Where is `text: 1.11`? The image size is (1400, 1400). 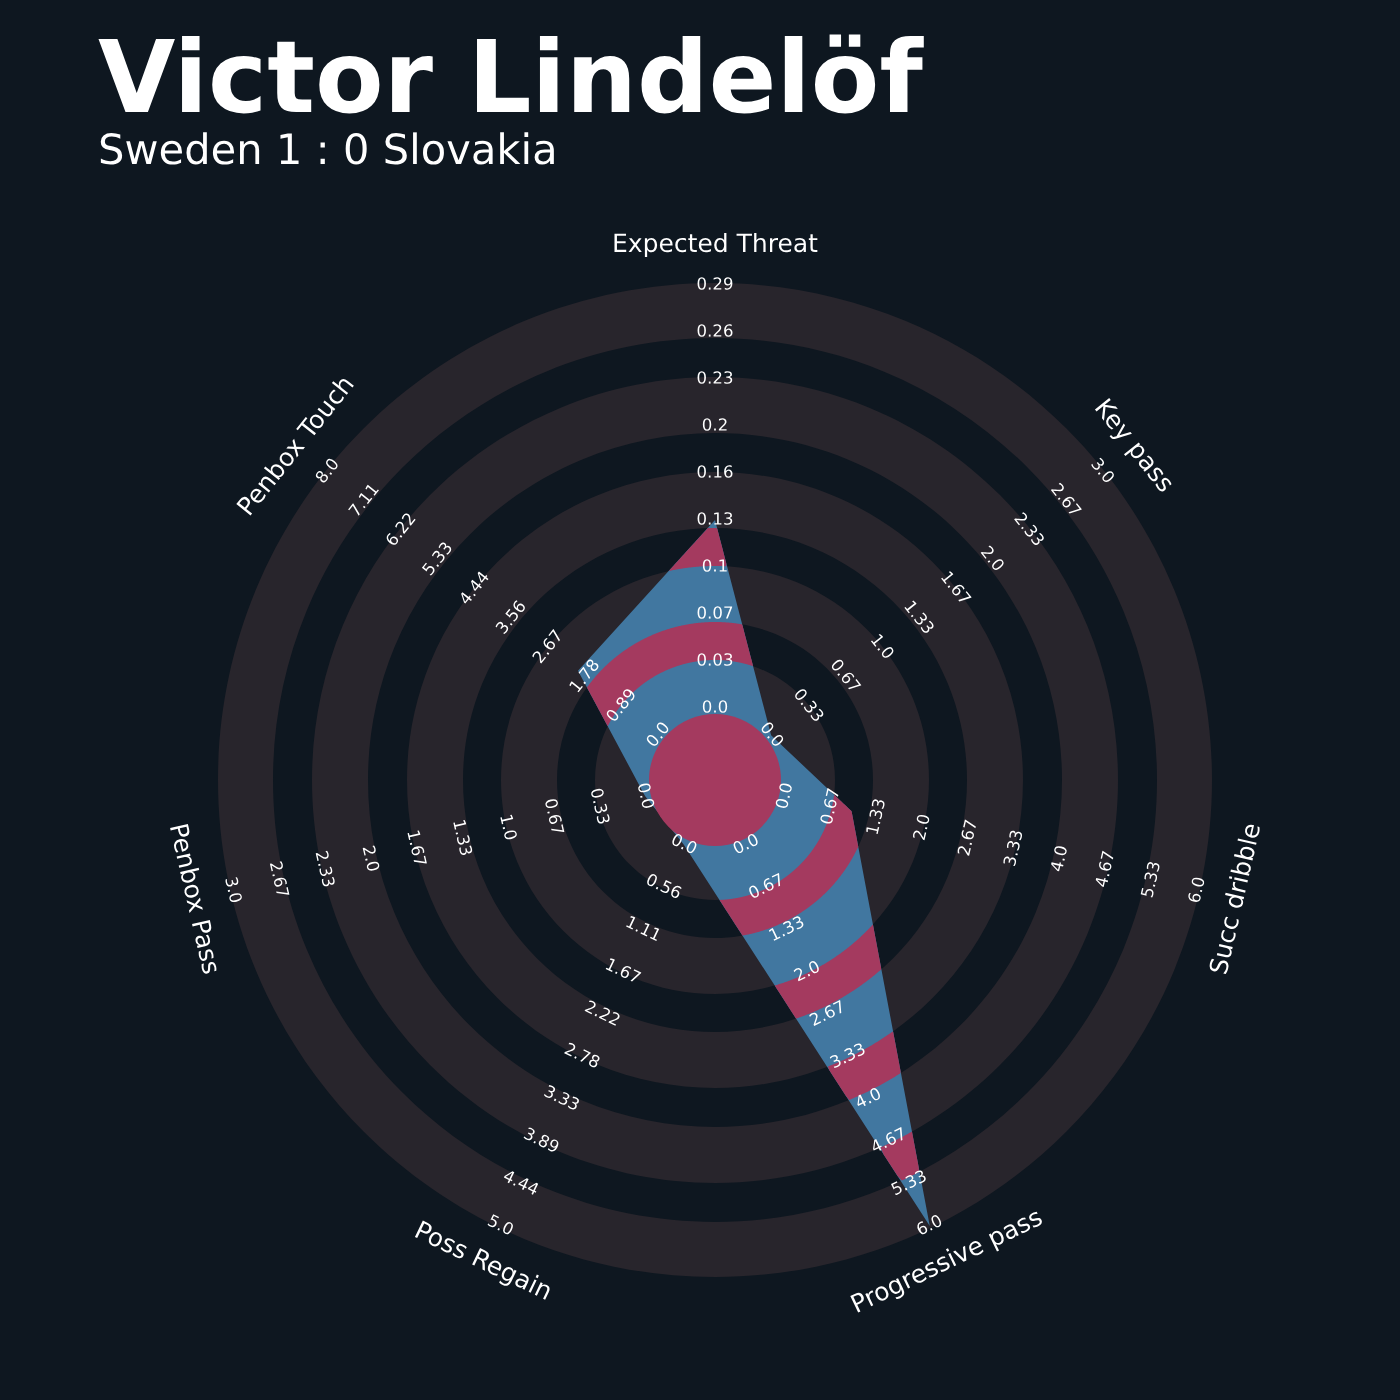
text: 1.11 is located at coordinates (643, 928).